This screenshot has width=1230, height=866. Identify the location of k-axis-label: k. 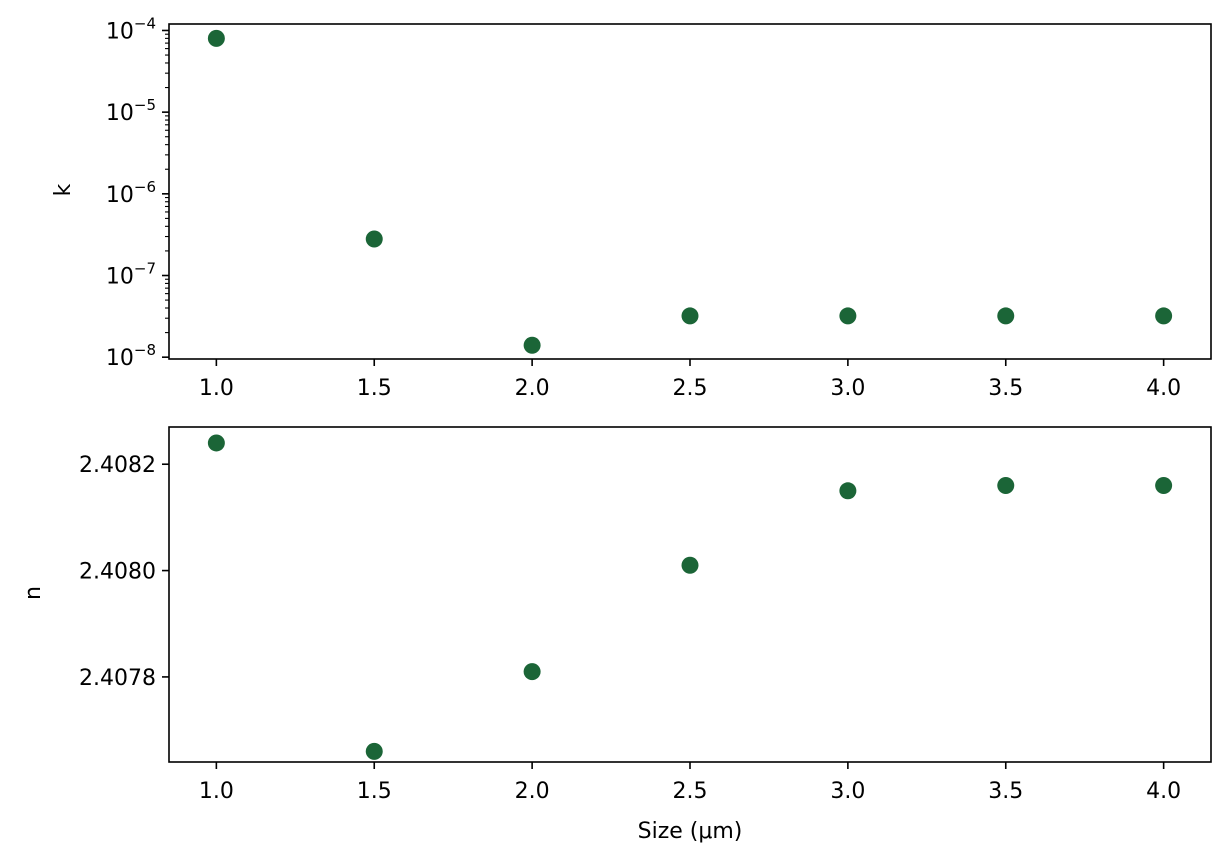
(63, 189).